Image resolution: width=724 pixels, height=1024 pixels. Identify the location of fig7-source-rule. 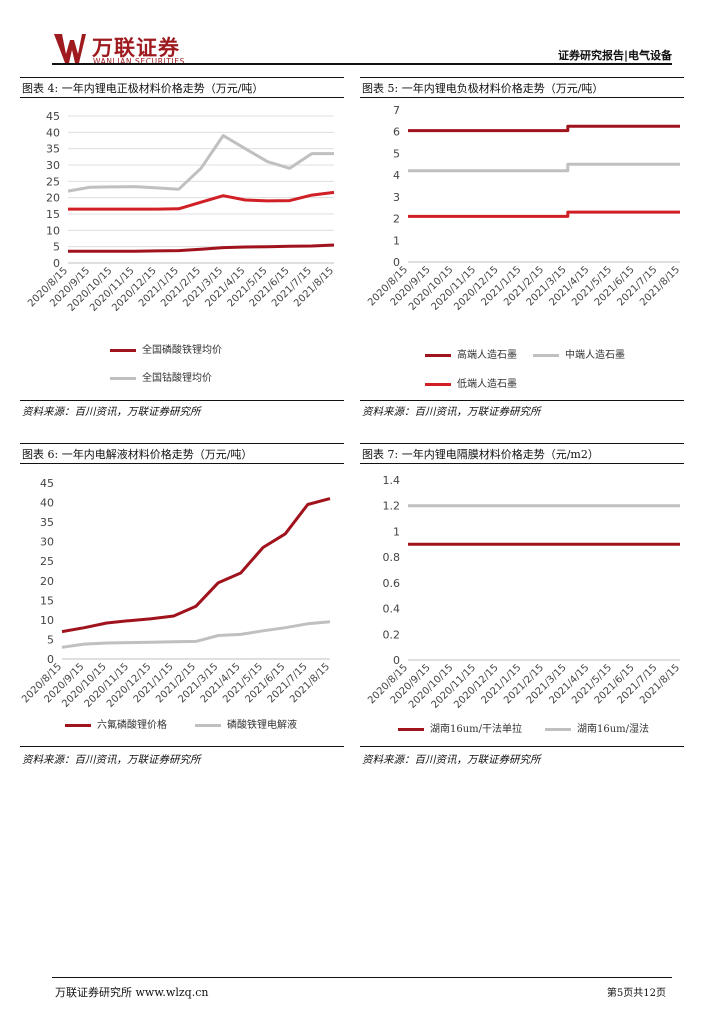
(522, 746).